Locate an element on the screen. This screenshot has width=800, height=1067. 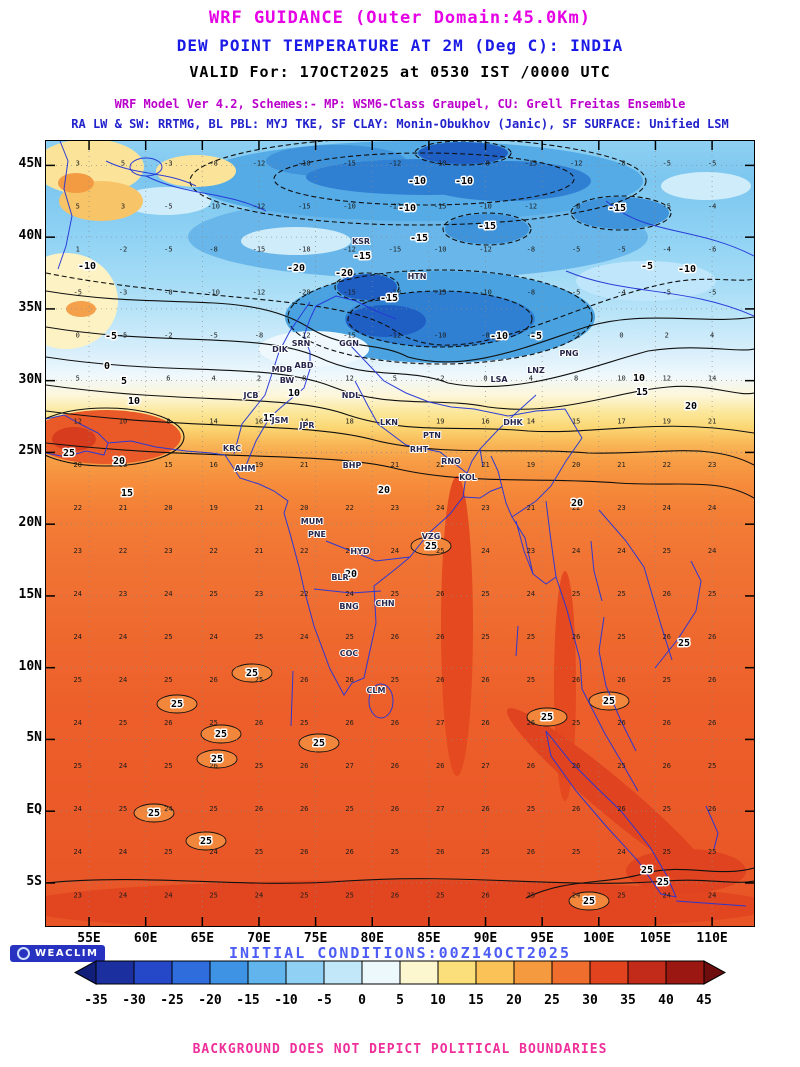
station-label: JPR is located at coordinates (307, 425).